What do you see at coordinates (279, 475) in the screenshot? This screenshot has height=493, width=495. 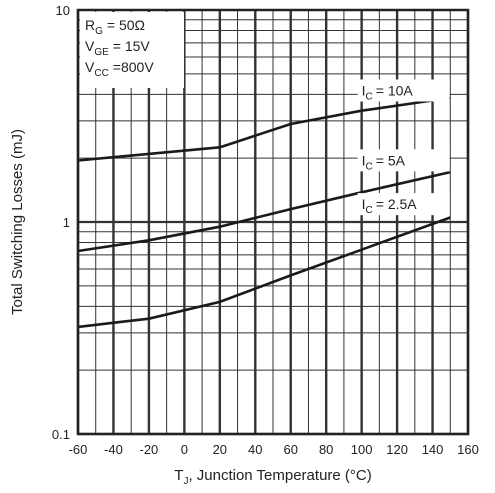 I see `x-axis-label-text: , Junction Temperature (°C)` at bounding box center [279, 475].